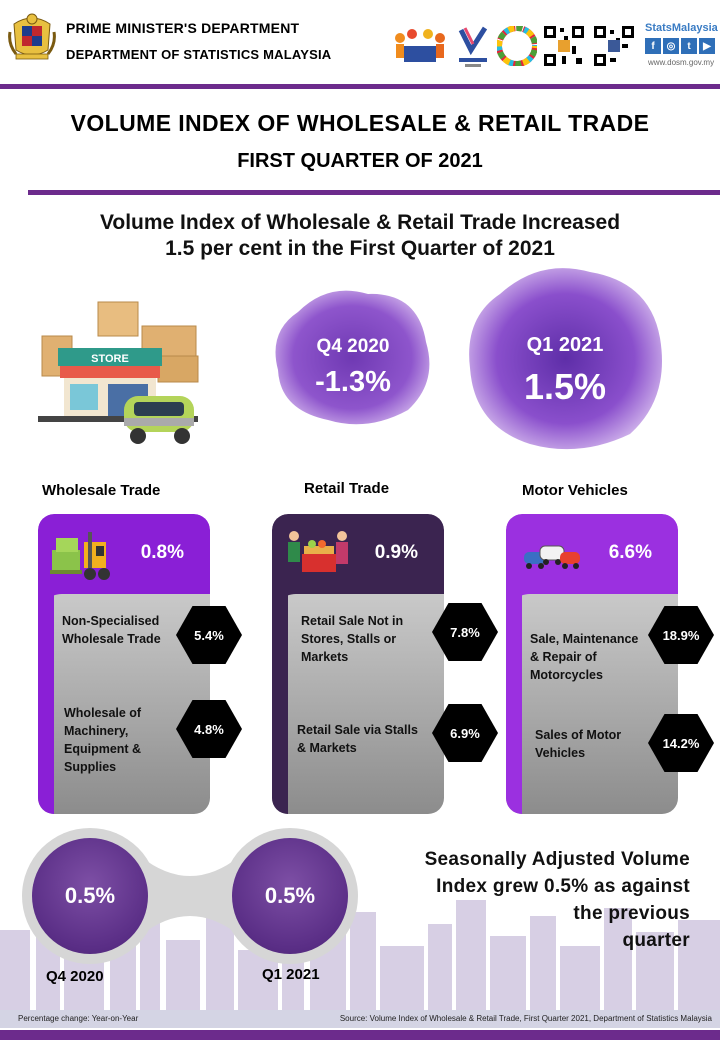  Describe the element at coordinates (90, 896) in the screenshot. I see `sa-q4-disc: 0.5%` at that location.